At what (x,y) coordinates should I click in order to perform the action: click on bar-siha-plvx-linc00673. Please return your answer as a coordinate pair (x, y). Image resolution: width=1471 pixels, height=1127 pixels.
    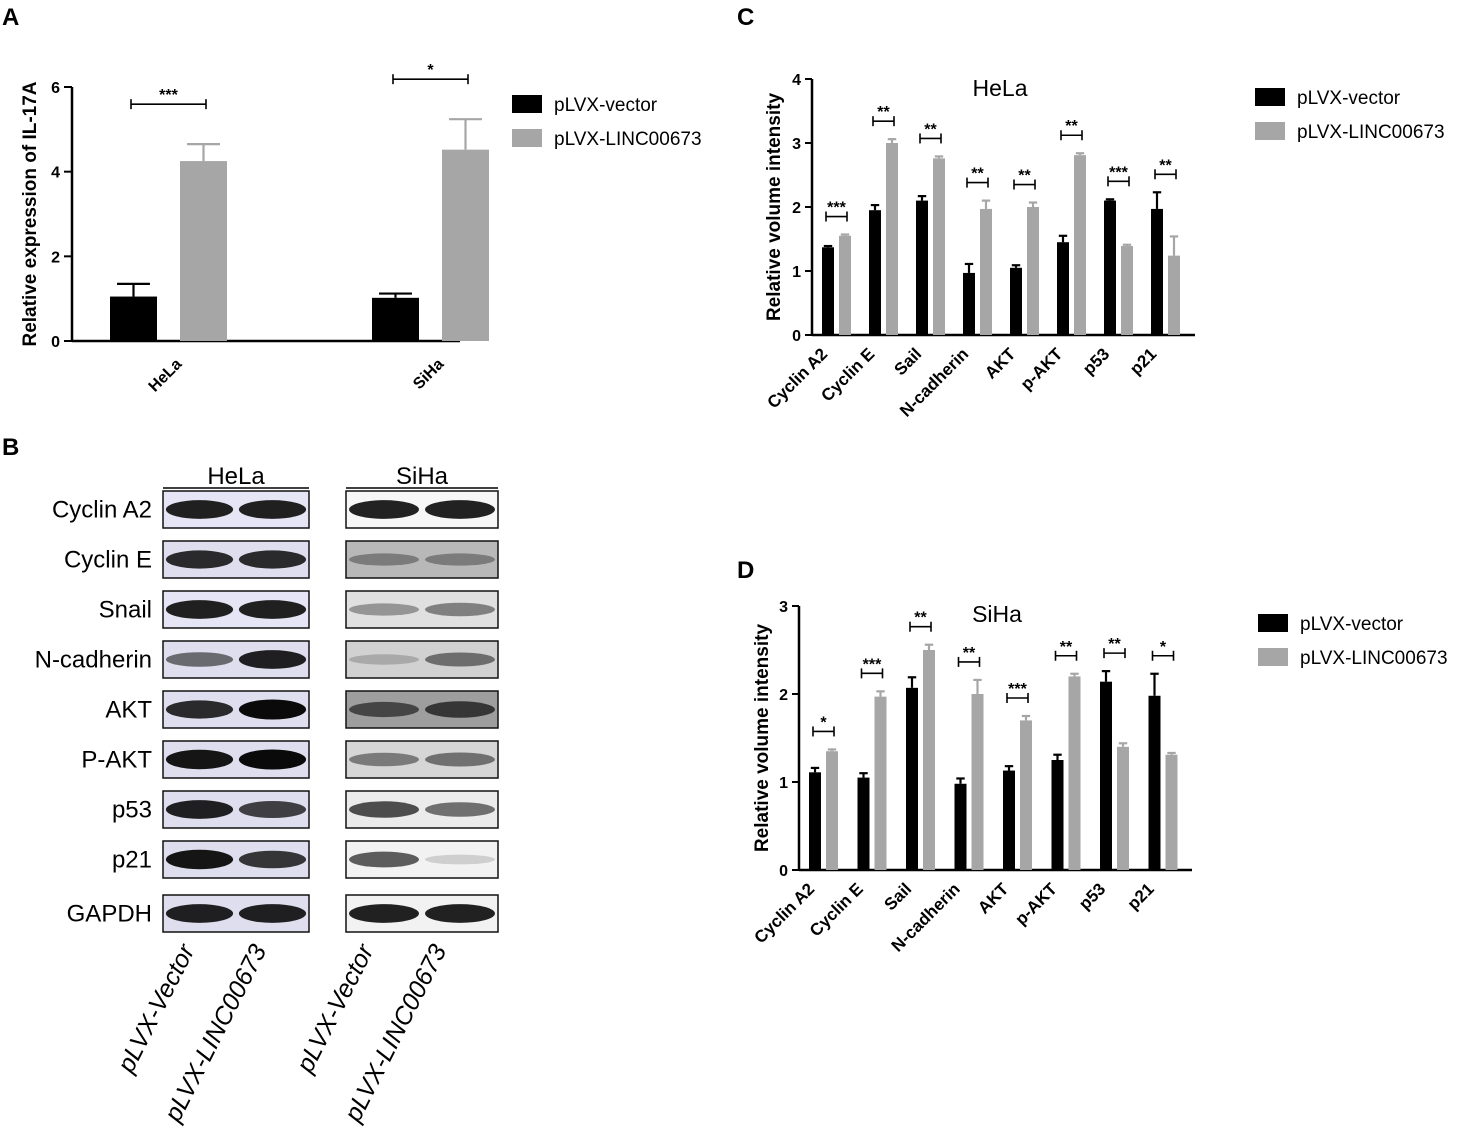
    Looking at the image, I should click on (465, 245).